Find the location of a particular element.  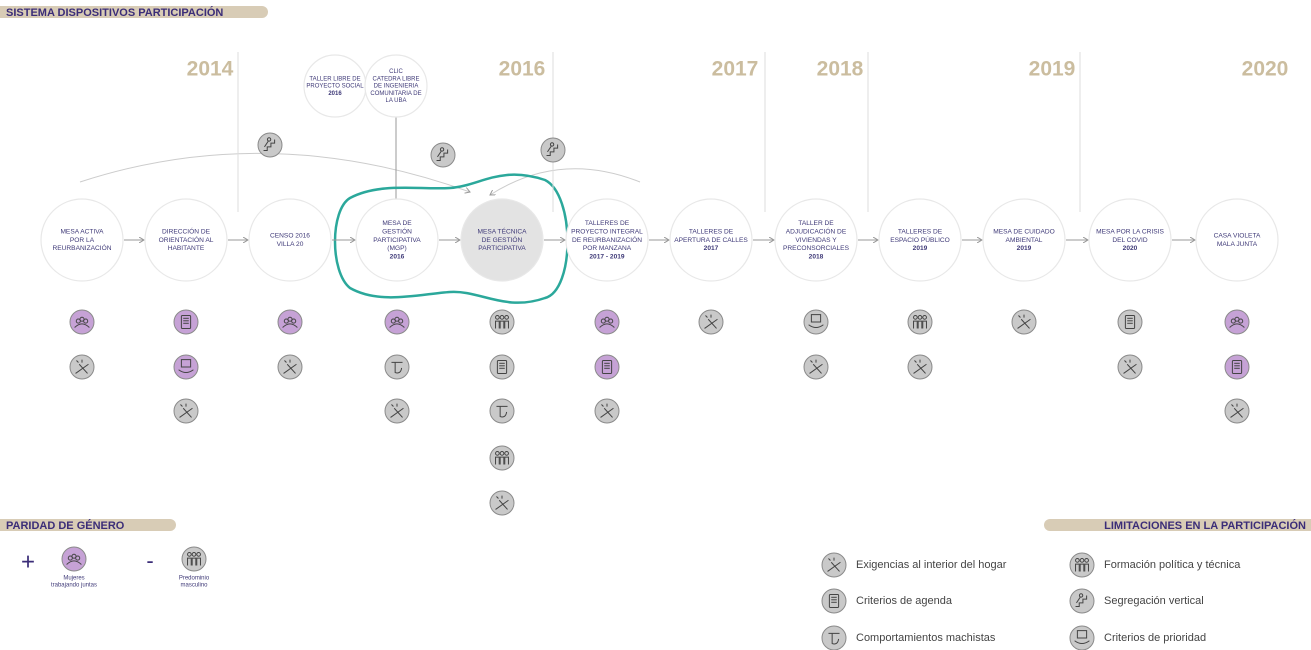

side-node-label: CLIC is located at coordinates (396, 72).